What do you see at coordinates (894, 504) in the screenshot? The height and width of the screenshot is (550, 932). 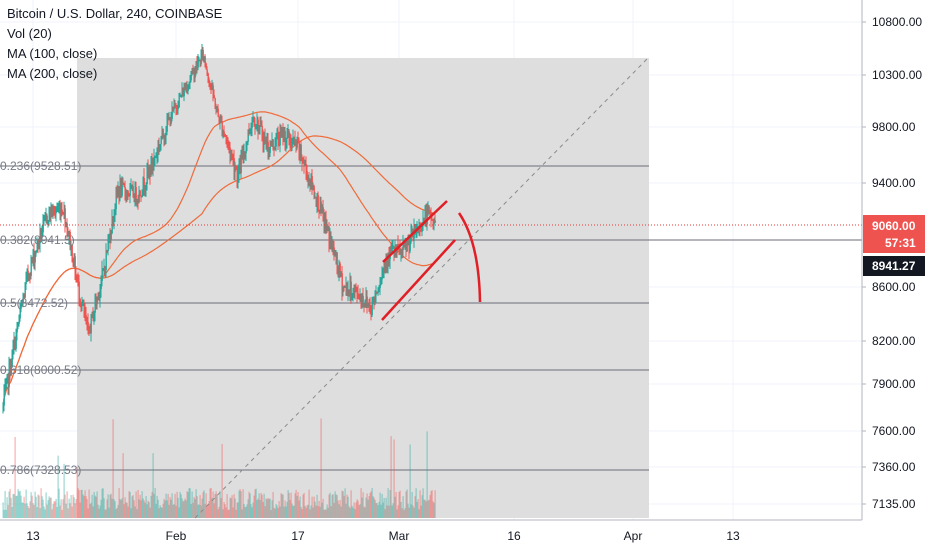 I see `y-tick-label: 7135.00` at bounding box center [894, 504].